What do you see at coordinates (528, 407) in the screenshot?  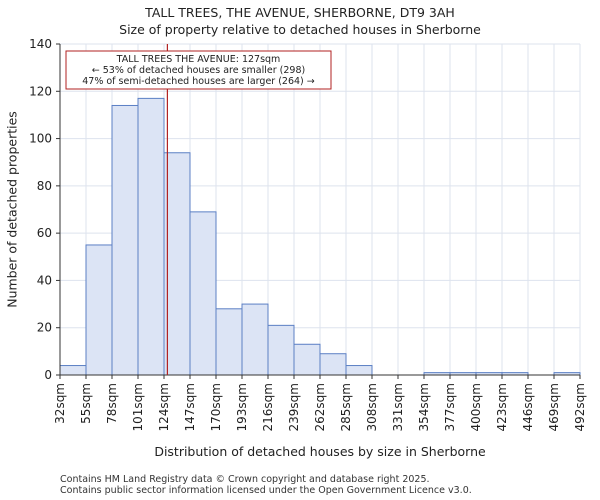 I see `x-tick-label: 446sqm` at bounding box center [528, 407].